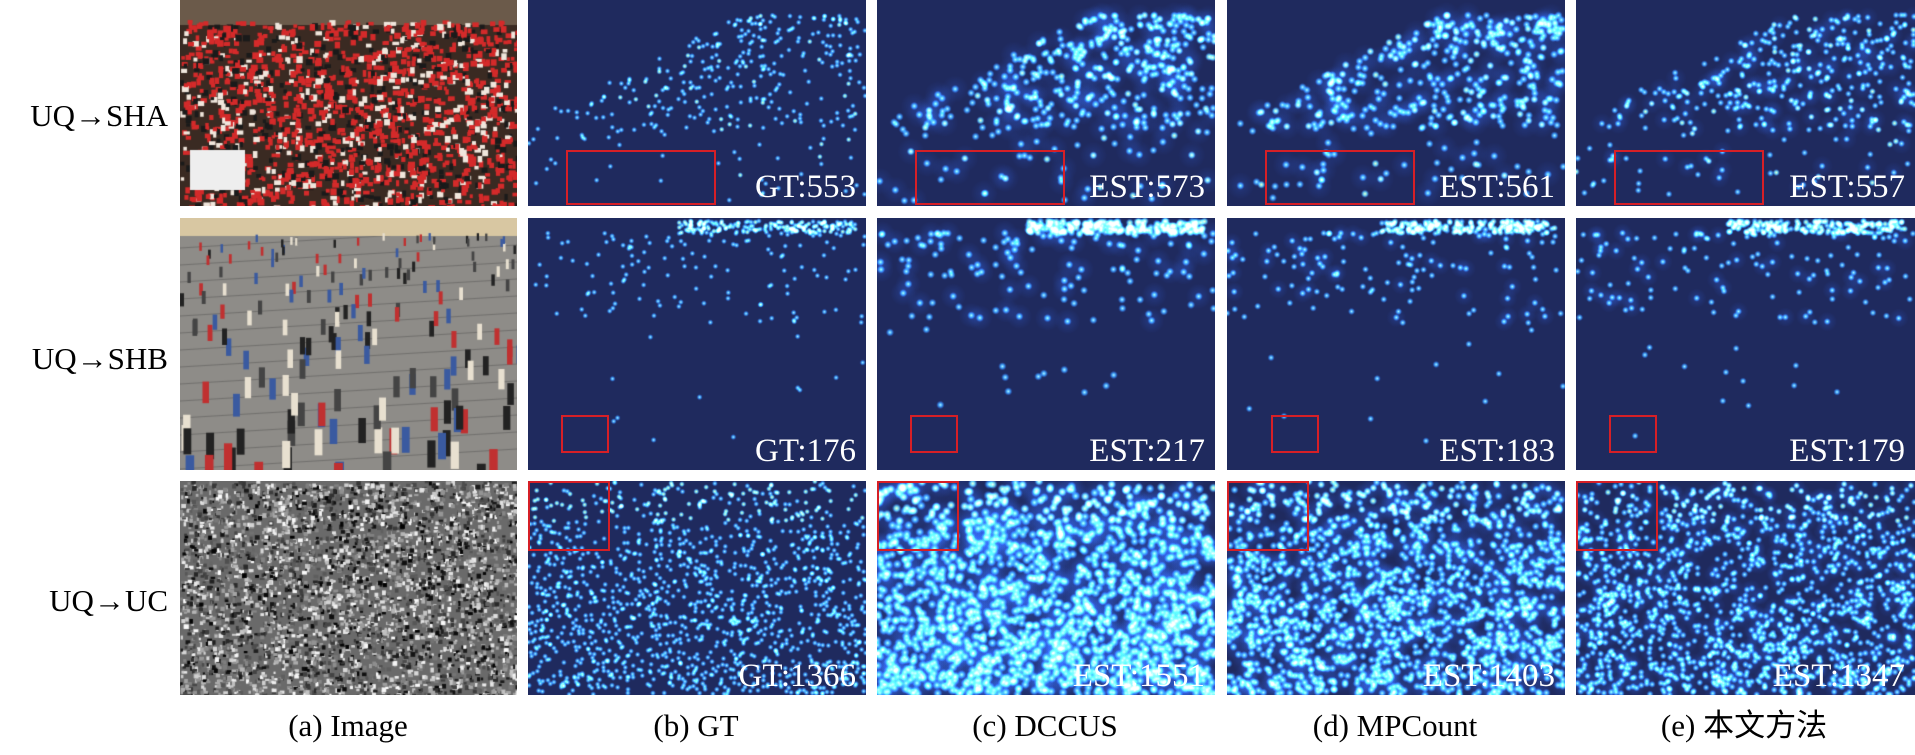 The height and width of the screenshot is (755, 1915). Describe the element at coordinates (99, 358) in the screenshot. I see `row-label-shb: UQ→SHB` at that location.